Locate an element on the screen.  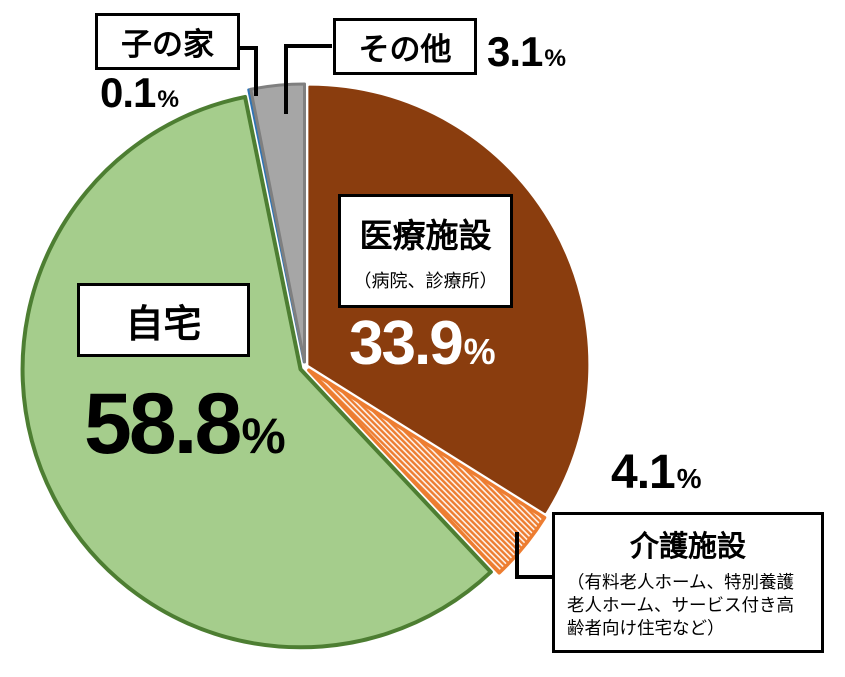
callout-sublabel-nursing-facility: （有料老人ホーム、特別養護老人ホーム、サービス付き高齢者向け住宅など） is located at coordinates (680, 605).